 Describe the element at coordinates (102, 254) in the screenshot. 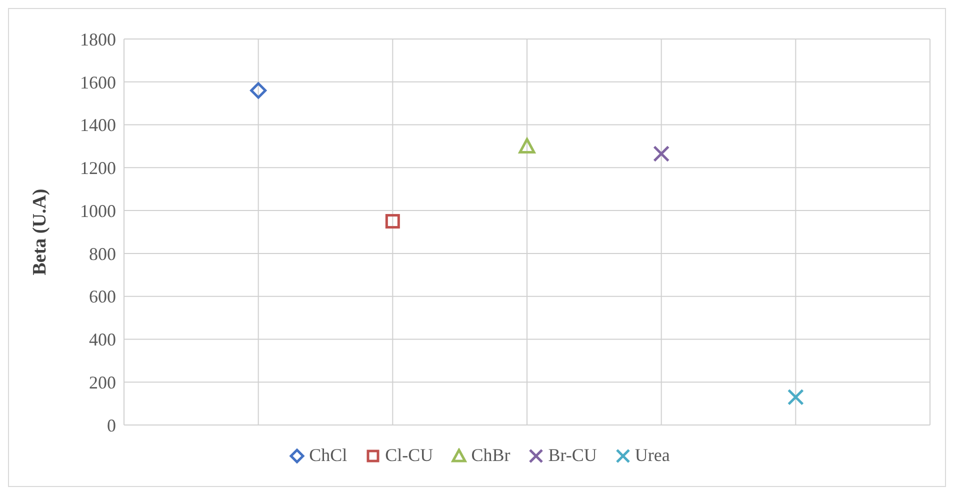

I see `y-tick-label: 800` at that location.